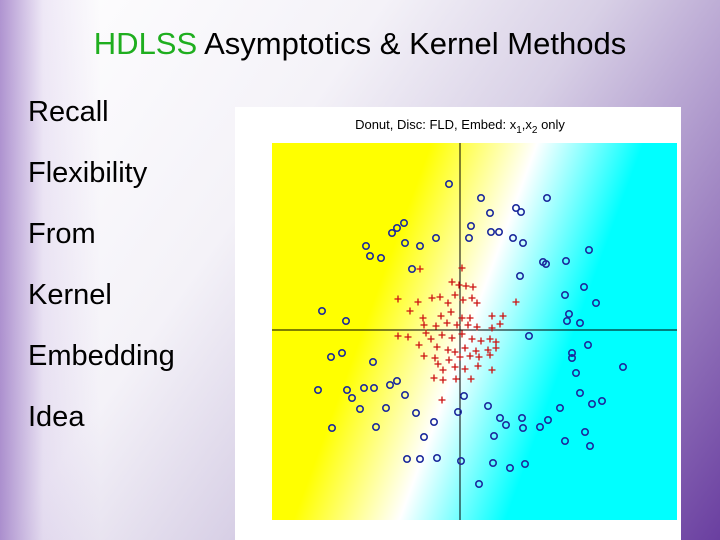 The image size is (720, 540). I want to click on title-segment: HDLSS, so click(145, 43).